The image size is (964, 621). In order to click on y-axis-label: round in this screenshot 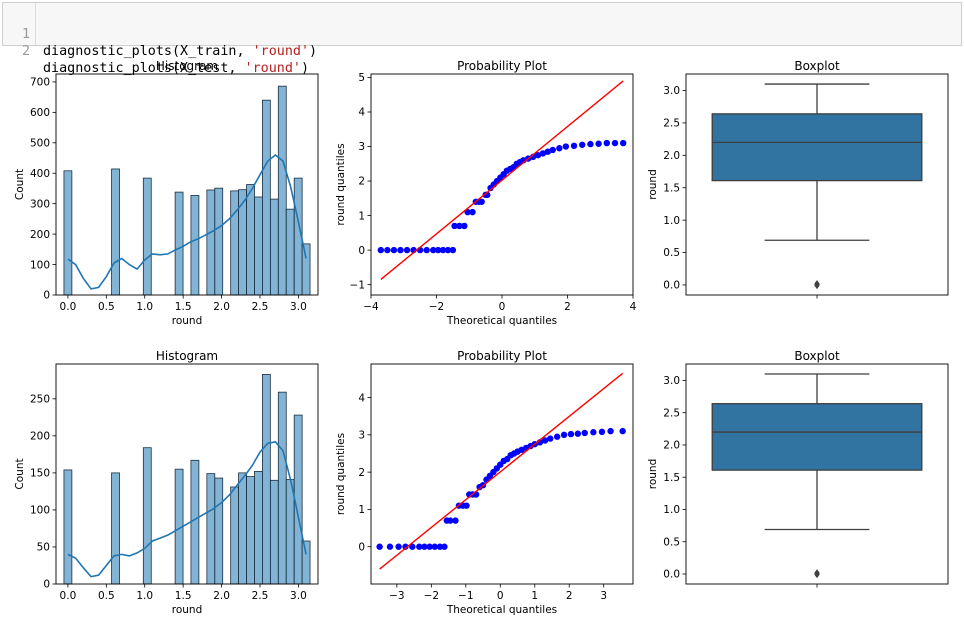, I will do `click(653, 184)`.